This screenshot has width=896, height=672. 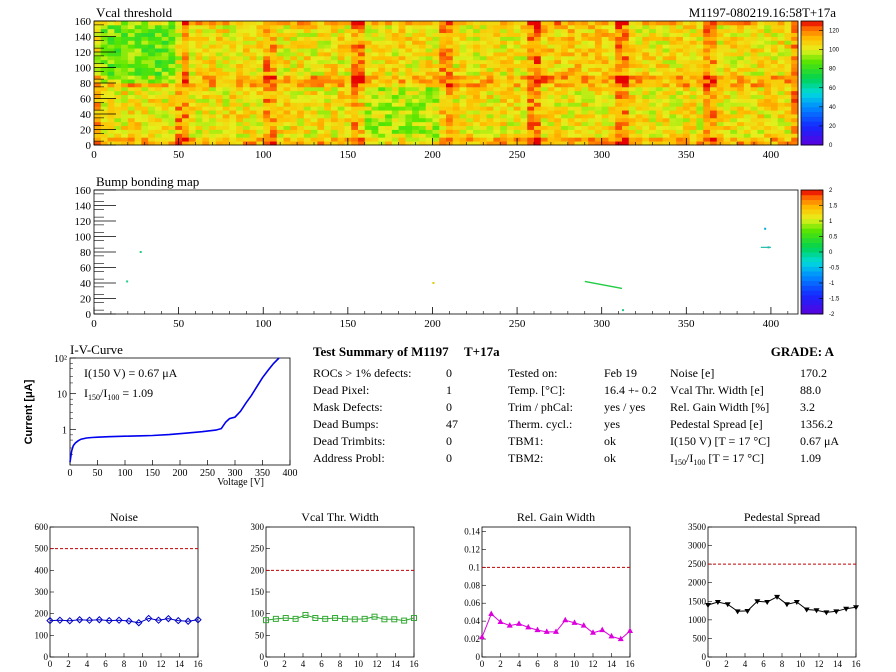 I want to click on palette-tick-label: -1.5, so click(x=834, y=300).